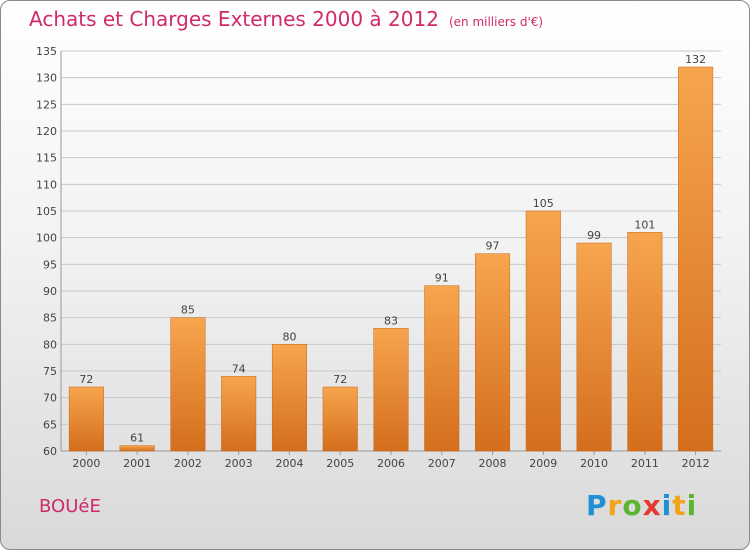 The width and height of the screenshot is (750, 550). What do you see at coordinates (50, 264) in the screenshot?
I see `y-tick-label: 95` at bounding box center [50, 264].